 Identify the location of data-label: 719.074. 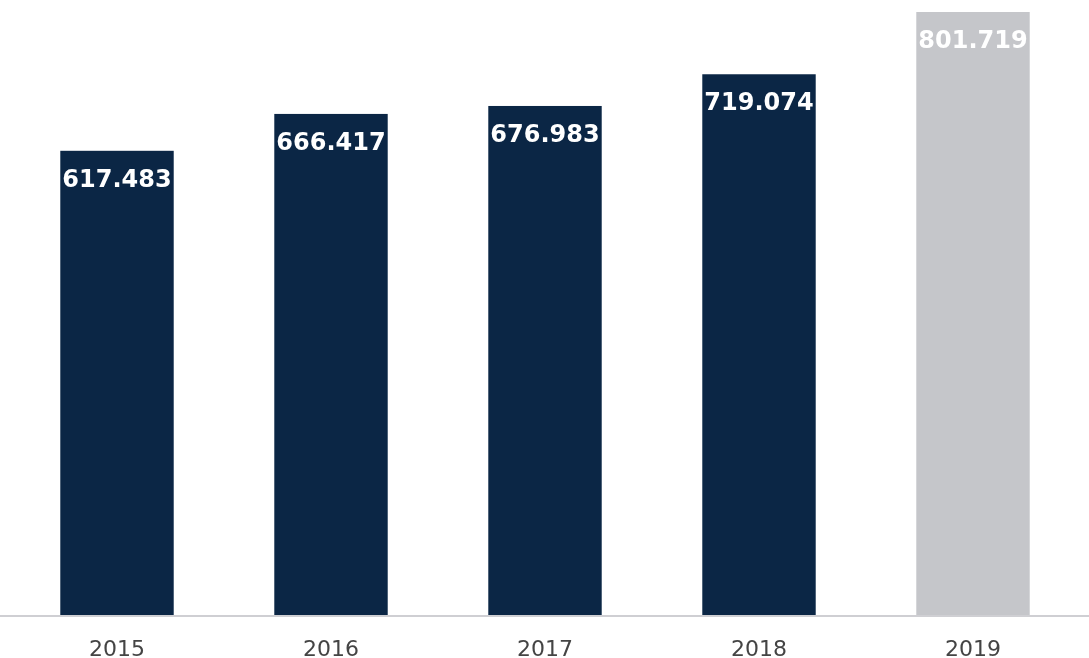
(759, 102).